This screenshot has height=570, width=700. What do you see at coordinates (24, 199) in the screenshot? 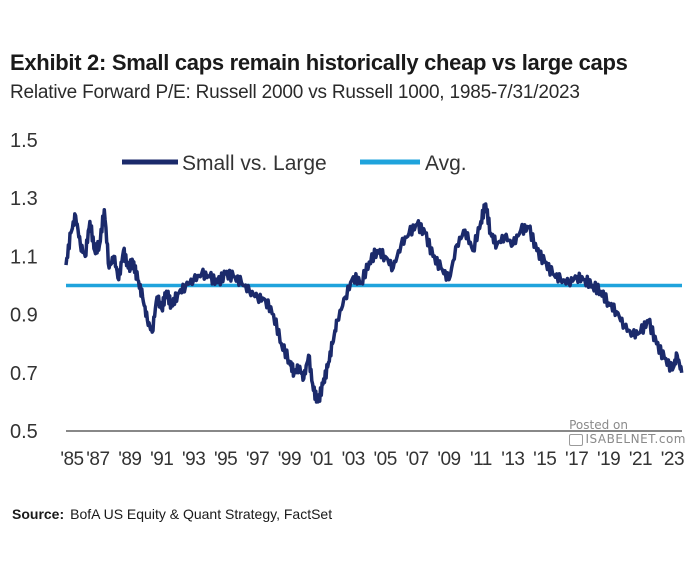
I see `y-tick-label: 1.3` at bounding box center [24, 199].